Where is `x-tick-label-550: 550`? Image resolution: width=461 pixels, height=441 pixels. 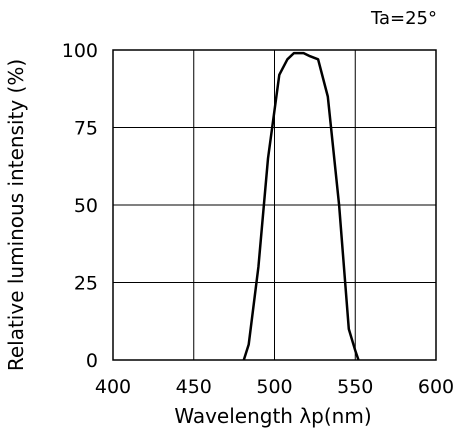
x-tick-label-550: 550 is located at coordinates (355, 387).